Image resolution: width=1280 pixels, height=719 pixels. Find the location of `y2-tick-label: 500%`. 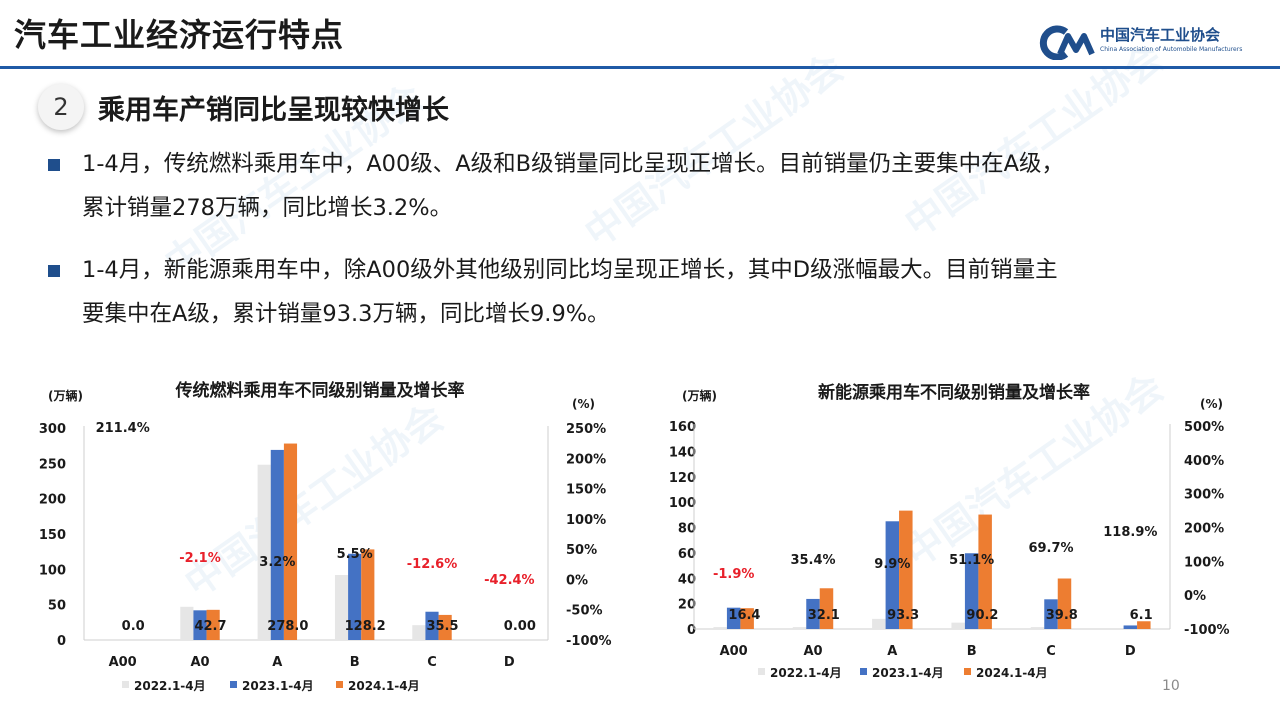

y2-tick-label: 500% is located at coordinates (1204, 427).